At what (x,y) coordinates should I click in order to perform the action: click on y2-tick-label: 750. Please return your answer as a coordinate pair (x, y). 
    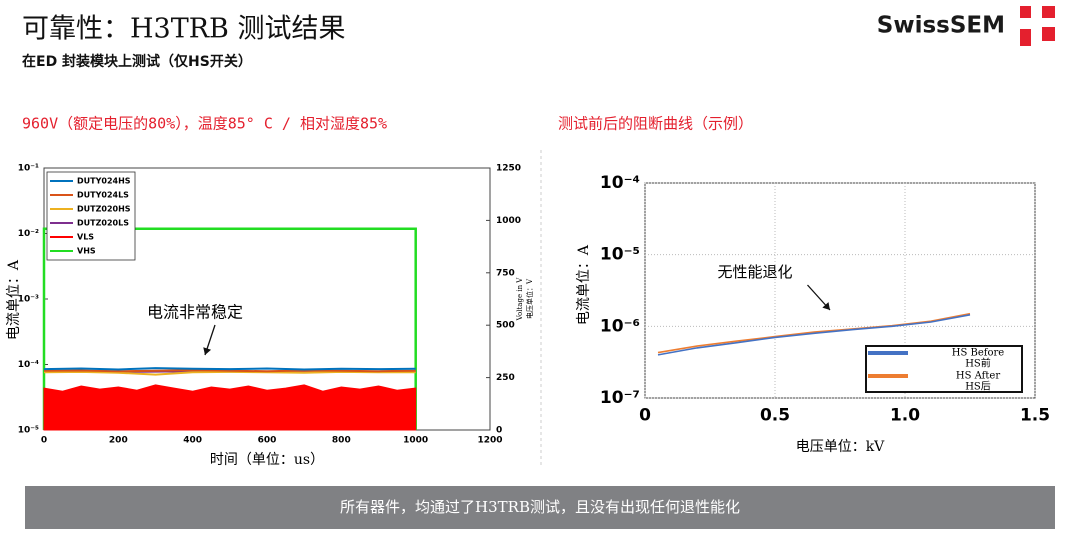
    Looking at the image, I should click on (505, 273).